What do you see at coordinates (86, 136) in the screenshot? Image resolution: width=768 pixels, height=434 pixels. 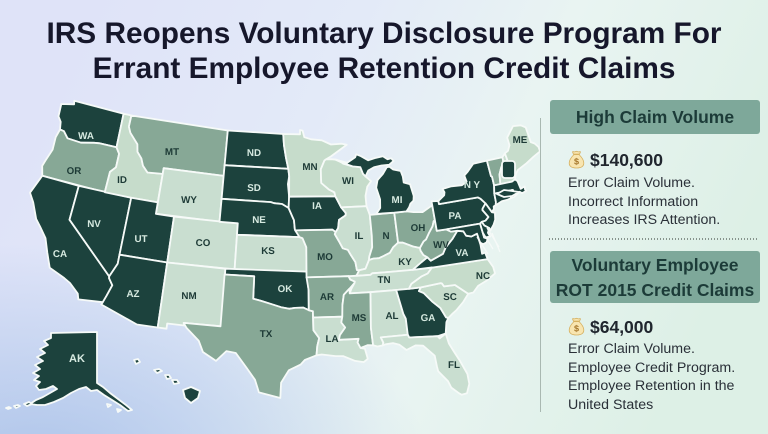 I see `svg-text: WA` at bounding box center [86, 136].